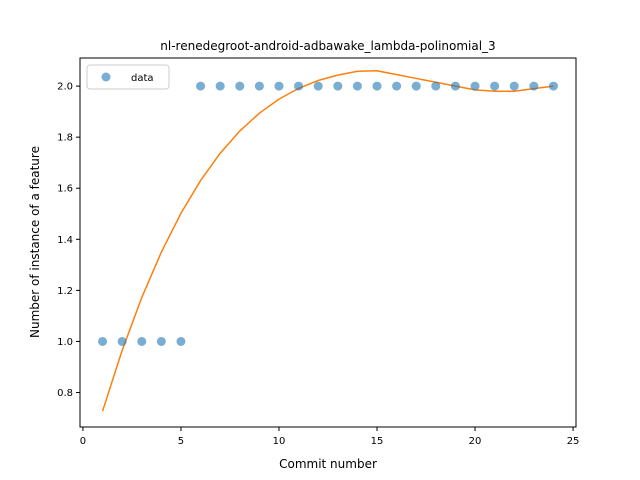 This screenshot has width=640, height=480. What do you see at coordinates (475, 441) in the screenshot?
I see `x-tick-label: 20` at bounding box center [475, 441].